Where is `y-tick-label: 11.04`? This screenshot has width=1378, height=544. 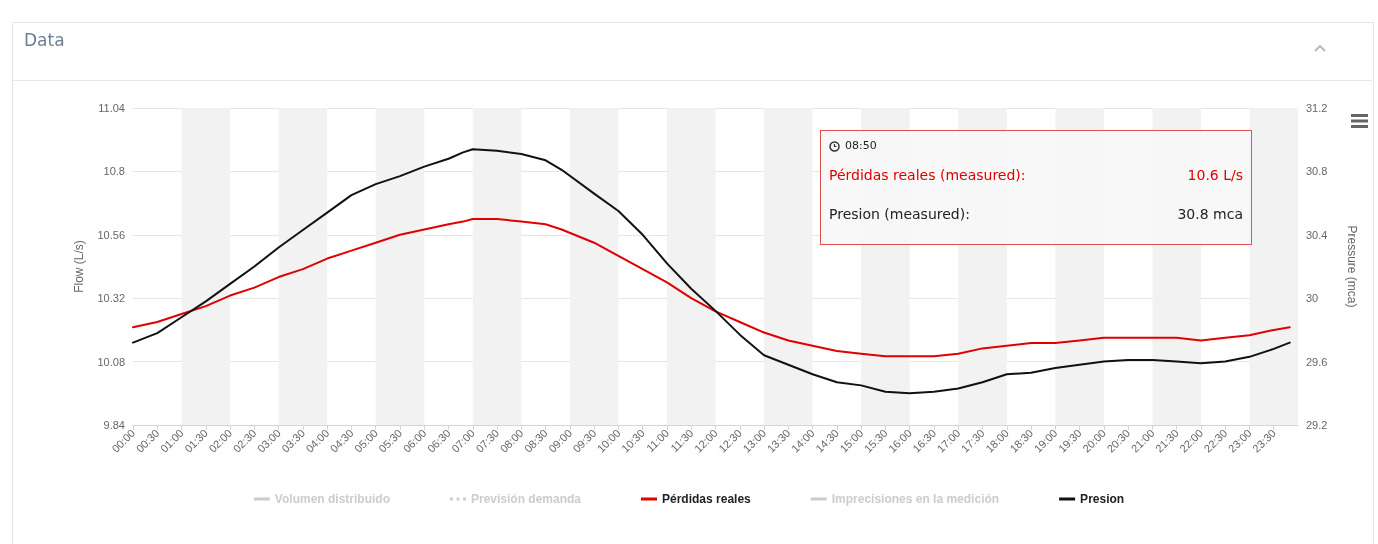
y-tick-label: 11.04 is located at coordinates (111, 108).